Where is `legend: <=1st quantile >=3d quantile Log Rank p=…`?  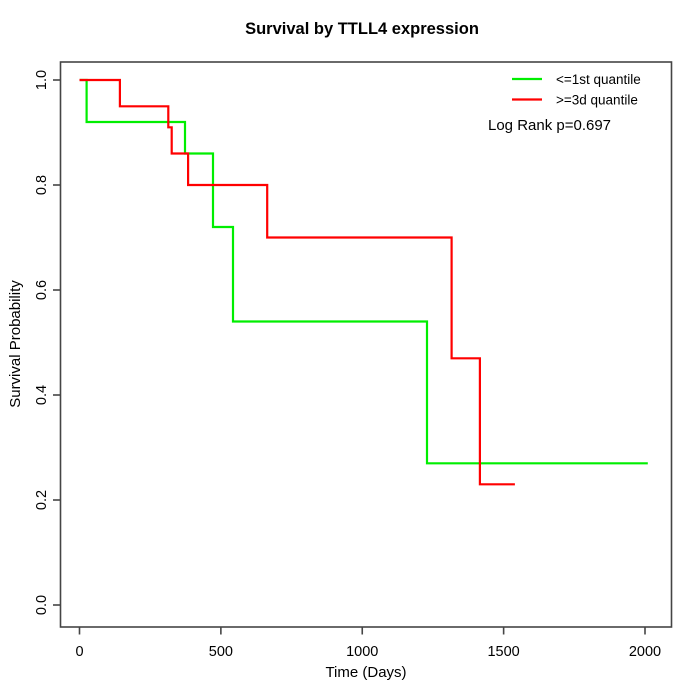
legend: <=1st quantile >=3d quantile Log Rank p=… is located at coordinates (564, 103).